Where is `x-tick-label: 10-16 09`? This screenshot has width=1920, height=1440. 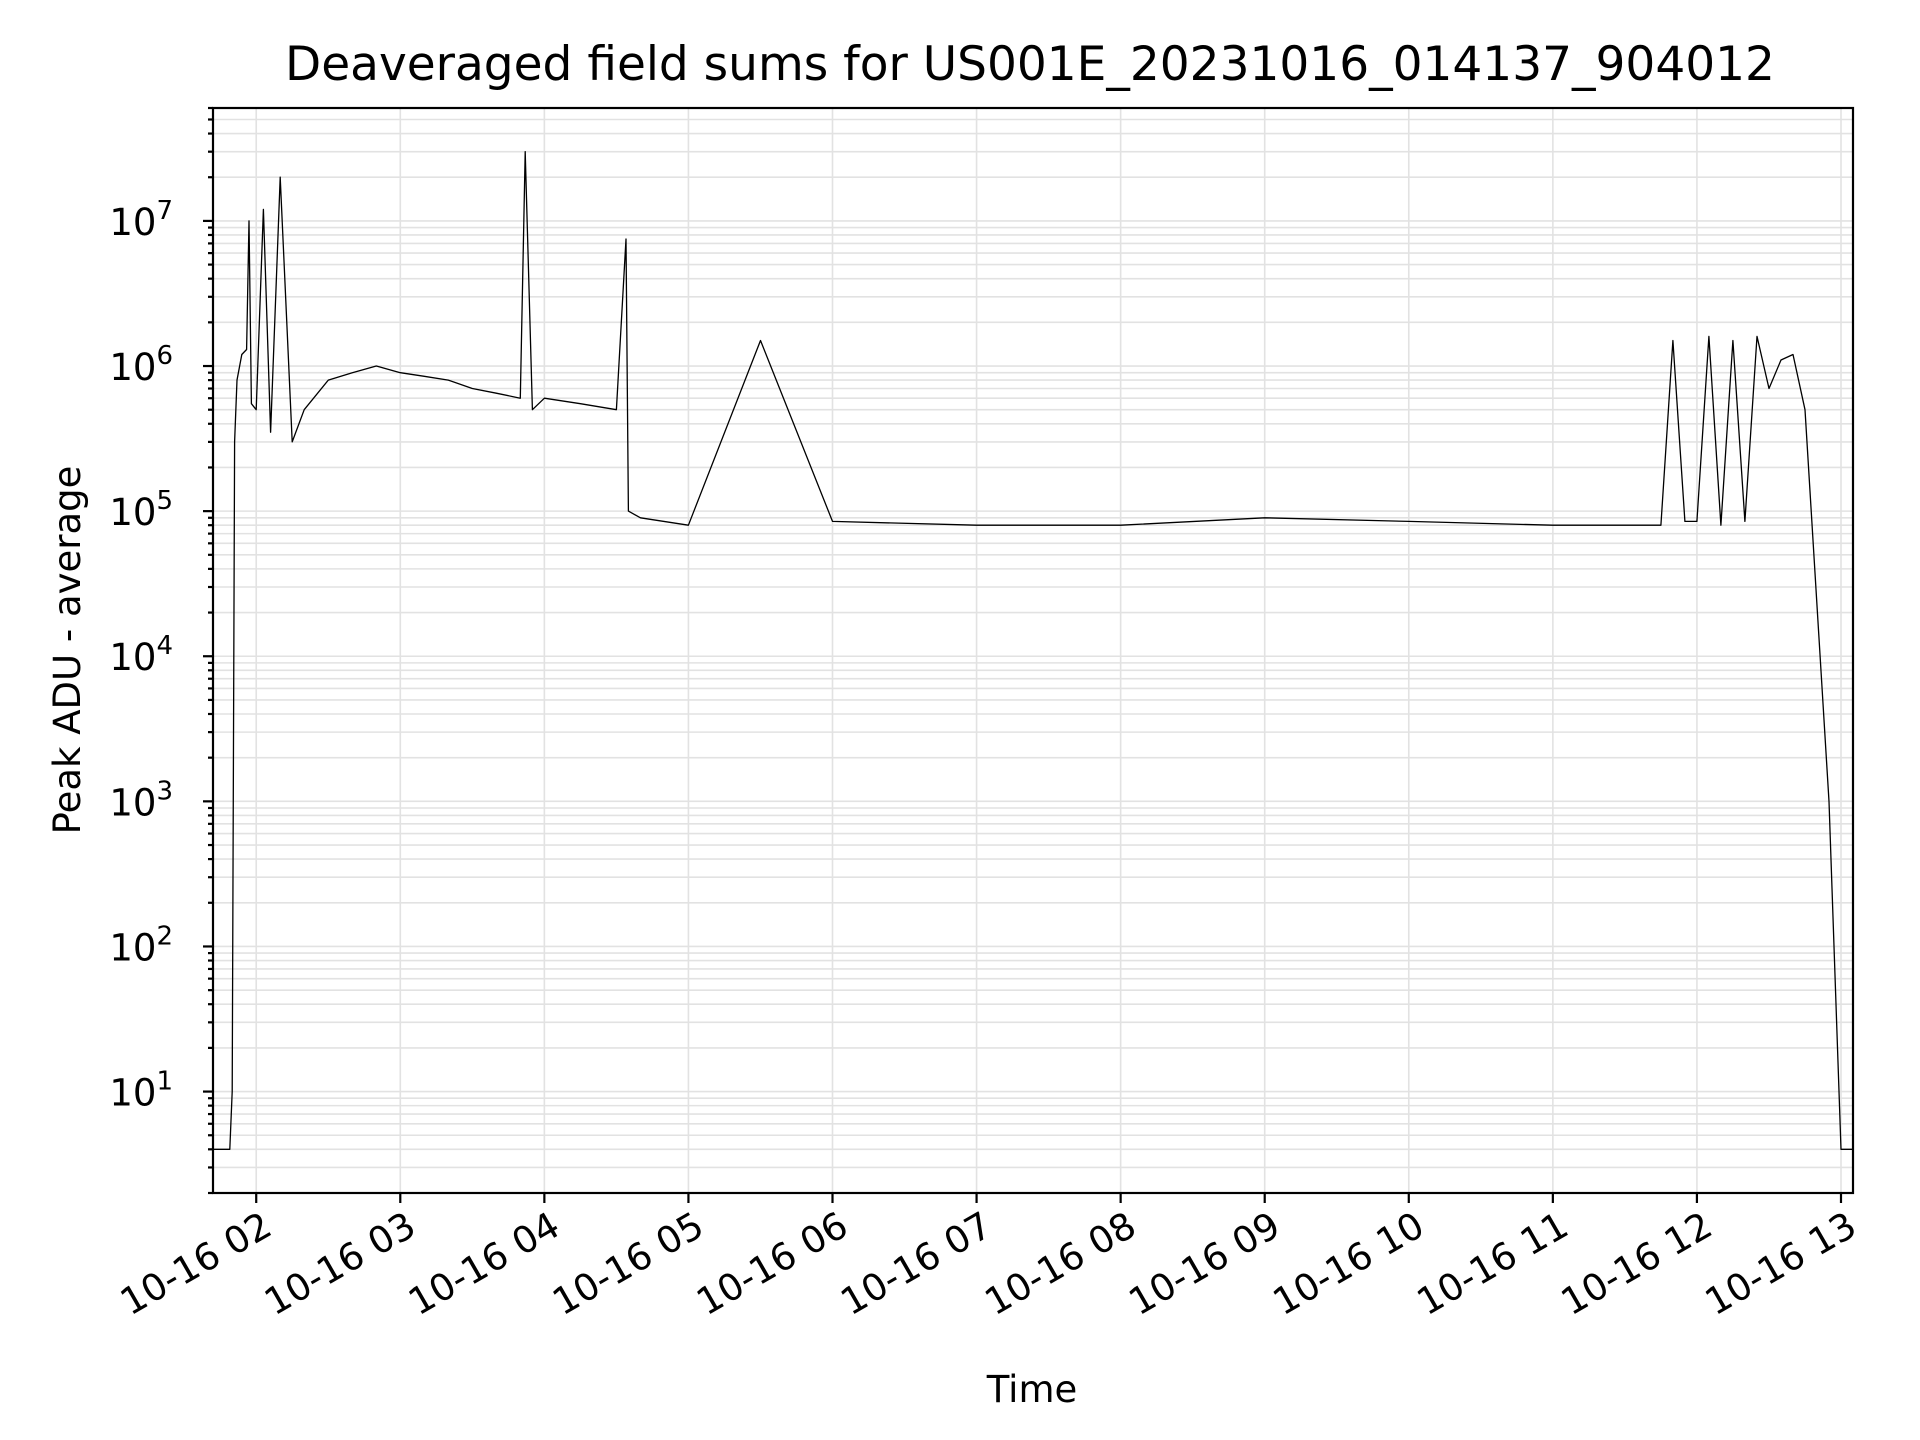
x-tick-label: 10-16 09 is located at coordinates (1205, 1264).